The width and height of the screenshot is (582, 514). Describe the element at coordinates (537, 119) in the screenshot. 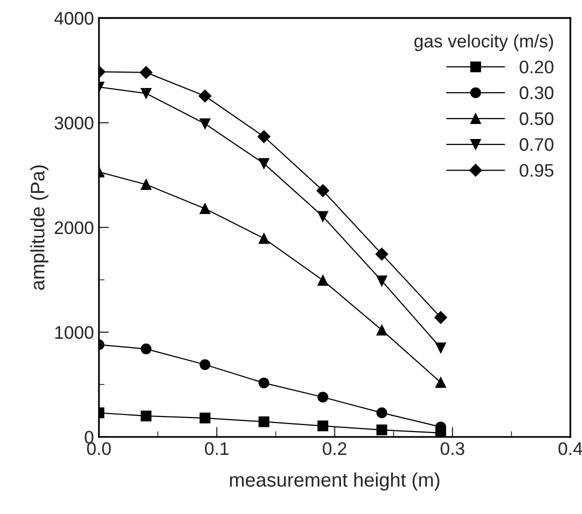

I see `legend-label: 0.50` at that location.